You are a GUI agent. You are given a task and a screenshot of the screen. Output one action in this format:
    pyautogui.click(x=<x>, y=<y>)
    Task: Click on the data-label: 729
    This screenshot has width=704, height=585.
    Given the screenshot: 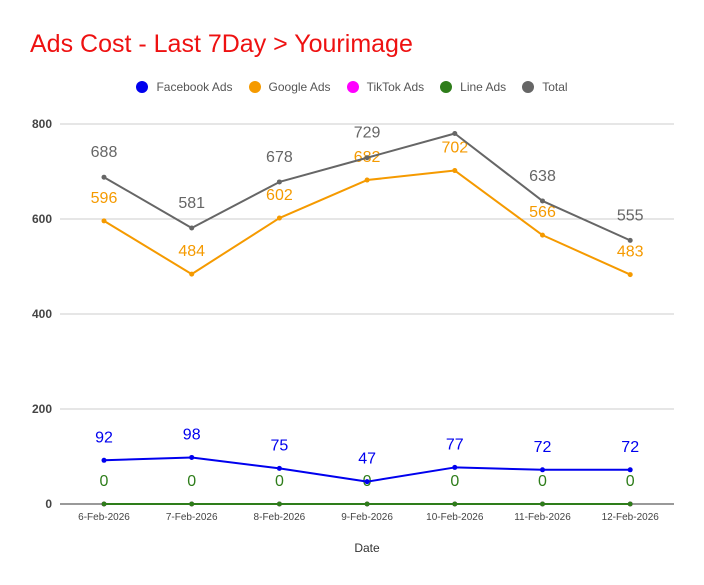 What is the action you would take?
    pyautogui.click(x=367, y=133)
    